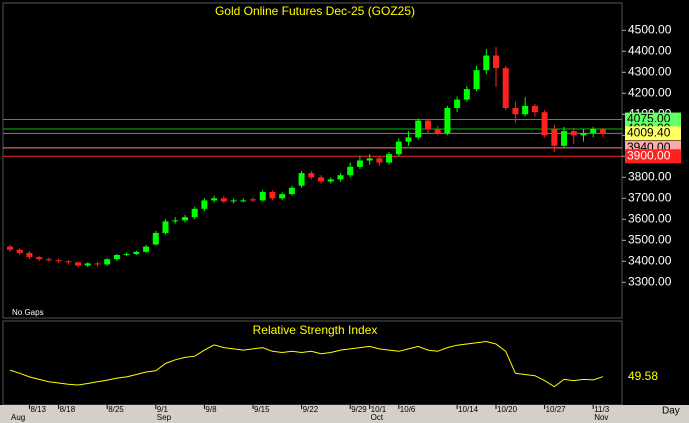 This screenshot has height=423, width=689. I want to click on y-tick-label: 4400.00, so click(650, 50).